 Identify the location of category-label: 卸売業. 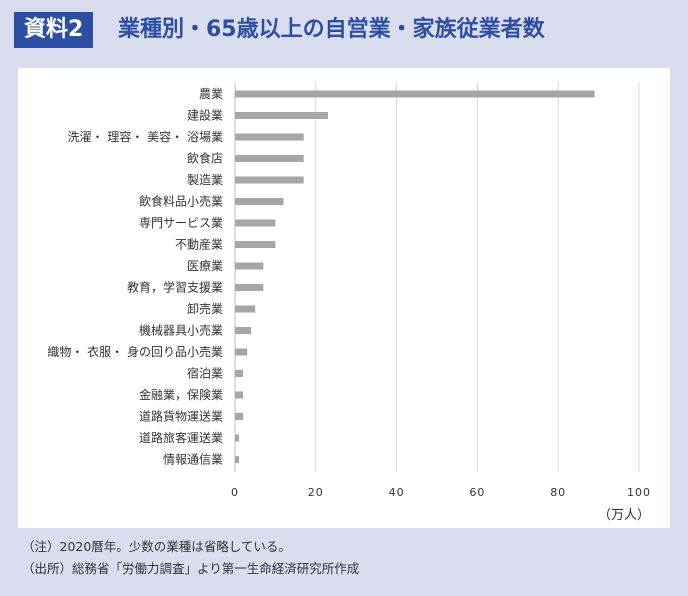
(205, 308).